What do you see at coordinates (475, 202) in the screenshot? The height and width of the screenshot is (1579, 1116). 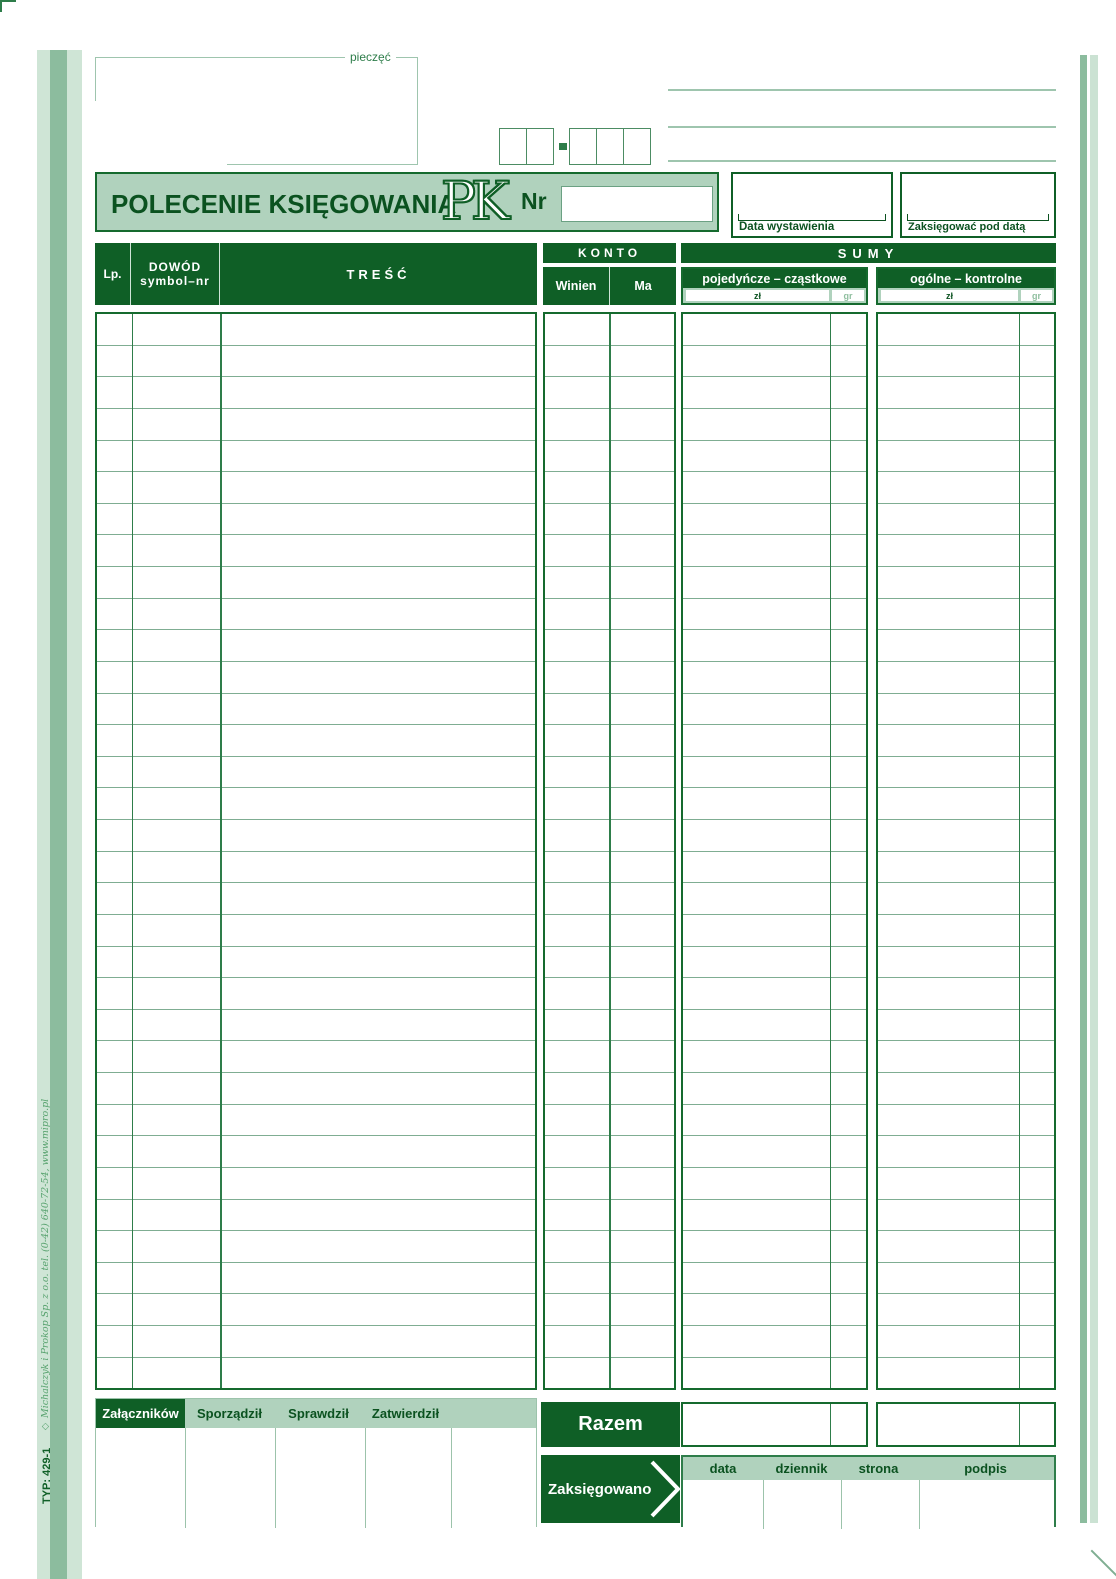 I see `form-code: PK` at bounding box center [475, 202].